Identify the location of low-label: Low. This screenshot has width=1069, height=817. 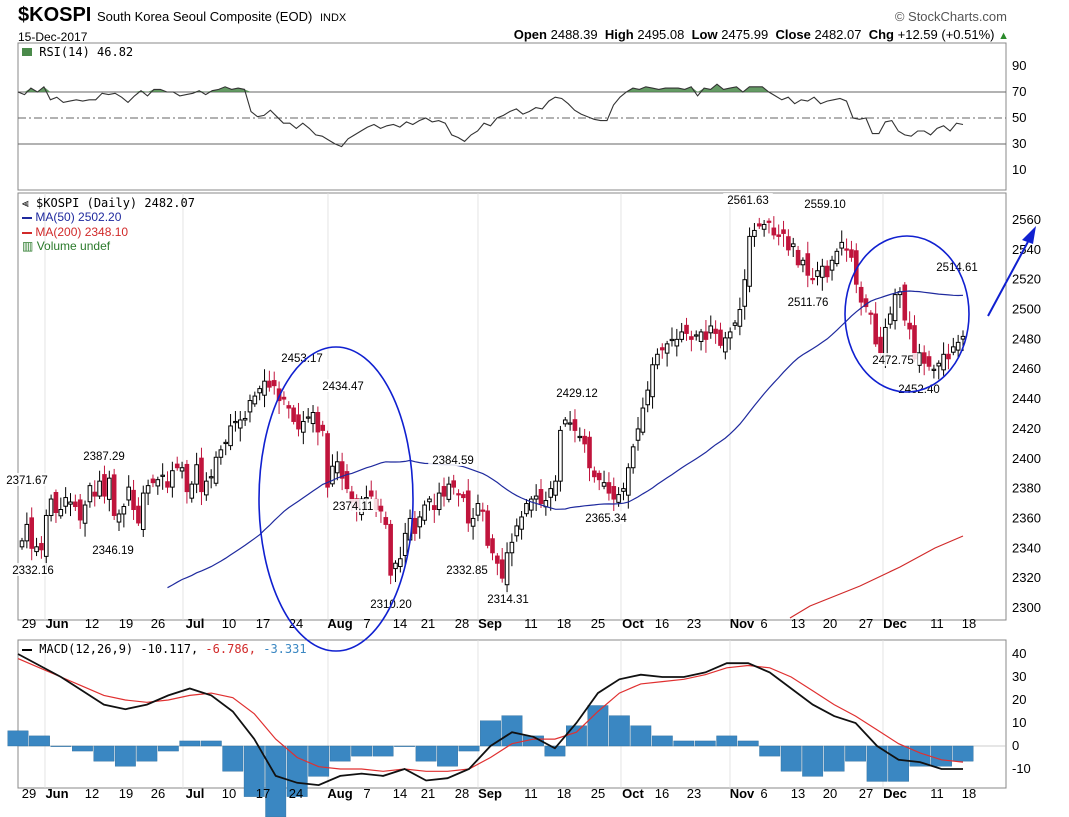
(704, 34).